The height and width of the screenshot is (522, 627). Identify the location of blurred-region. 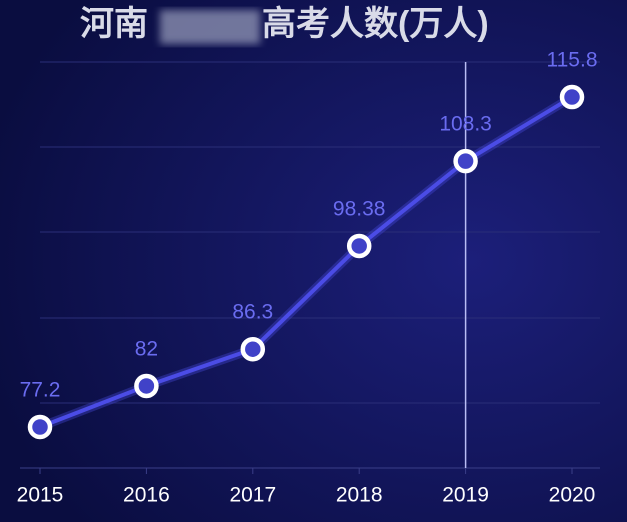
(210, 27).